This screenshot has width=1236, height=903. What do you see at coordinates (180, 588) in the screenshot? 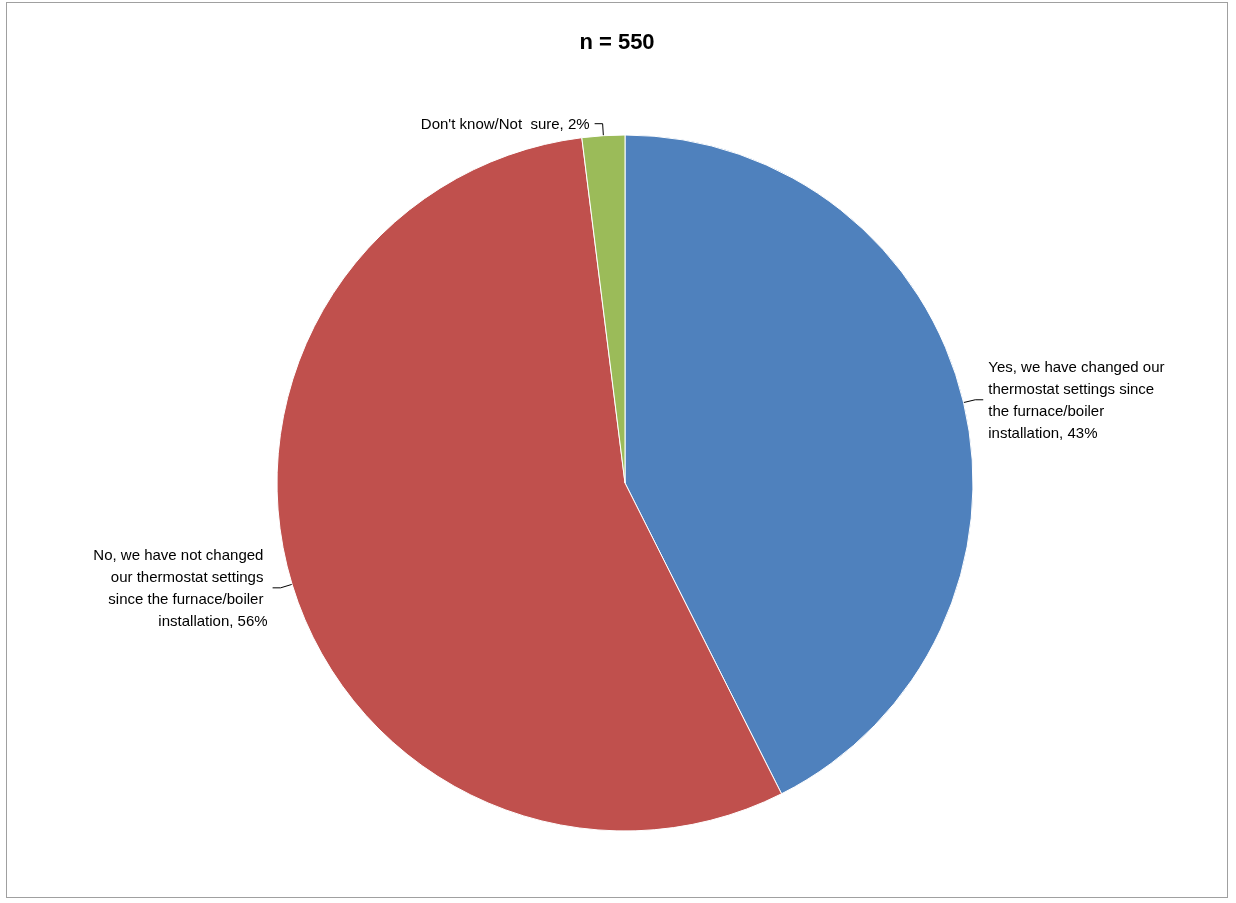
I see `slice-label: No, we have not changed our thermostat settings since the furnace/boiler installation, 56%` at bounding box center [180, 588].